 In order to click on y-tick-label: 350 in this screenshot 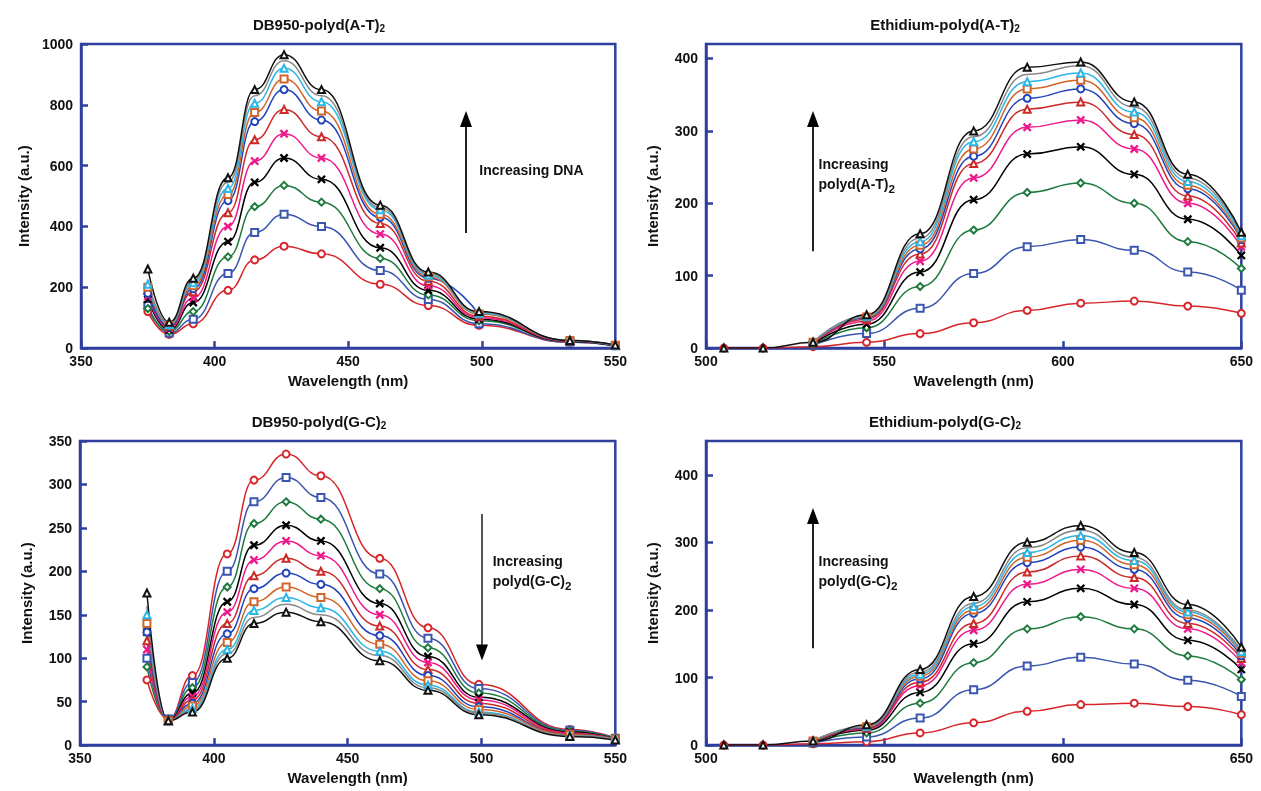, I will do `click(60, 441)`.